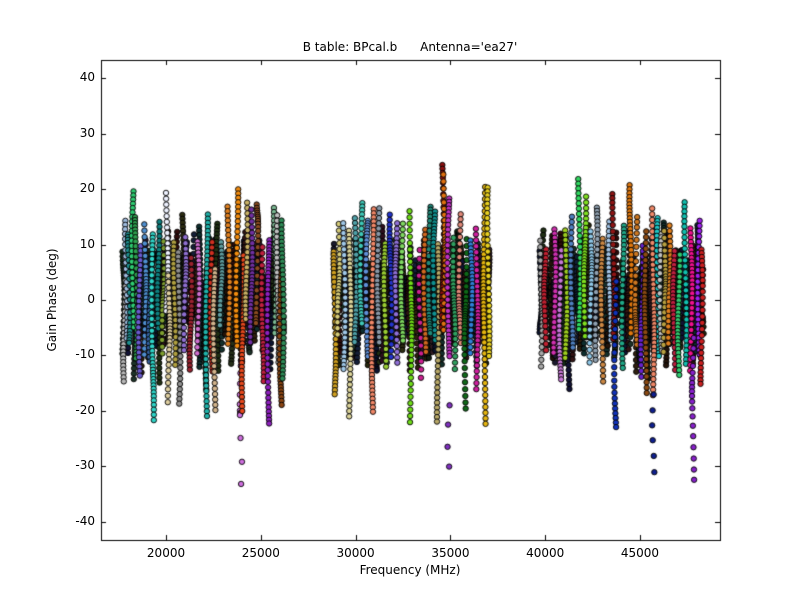  What do you see at coordinates (85, 465) in the screenshot?
I see `y-tick-label: -30` at bounding box center [85, 465].